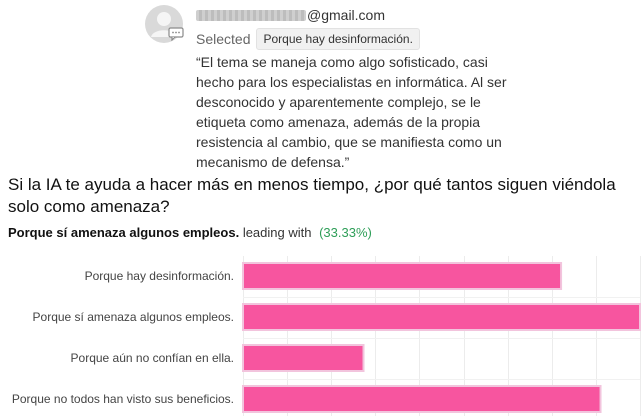  Describe the element at coordinates (133, 317) in the screenshot. I see `bar-label-2: Porque sí amenaza algunos empleos.` at that location.